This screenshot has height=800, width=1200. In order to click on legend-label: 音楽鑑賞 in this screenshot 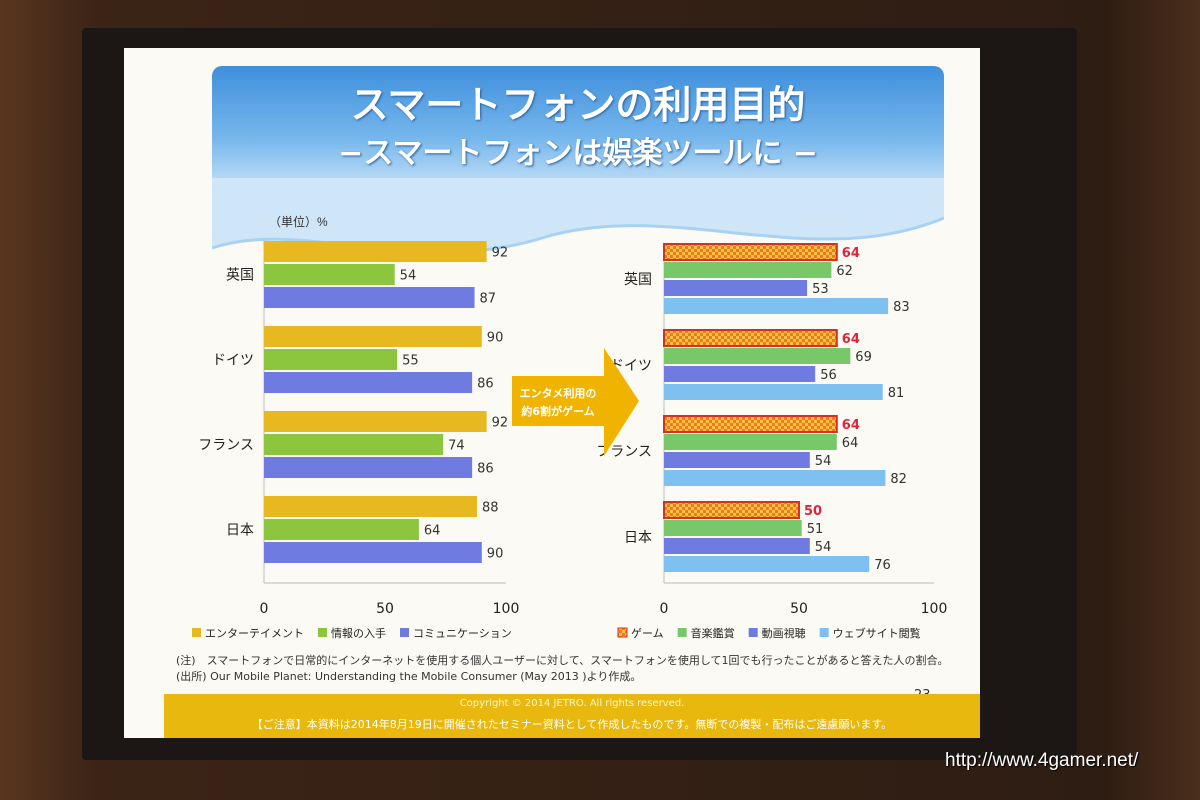, I will do `click(713, 633)`.